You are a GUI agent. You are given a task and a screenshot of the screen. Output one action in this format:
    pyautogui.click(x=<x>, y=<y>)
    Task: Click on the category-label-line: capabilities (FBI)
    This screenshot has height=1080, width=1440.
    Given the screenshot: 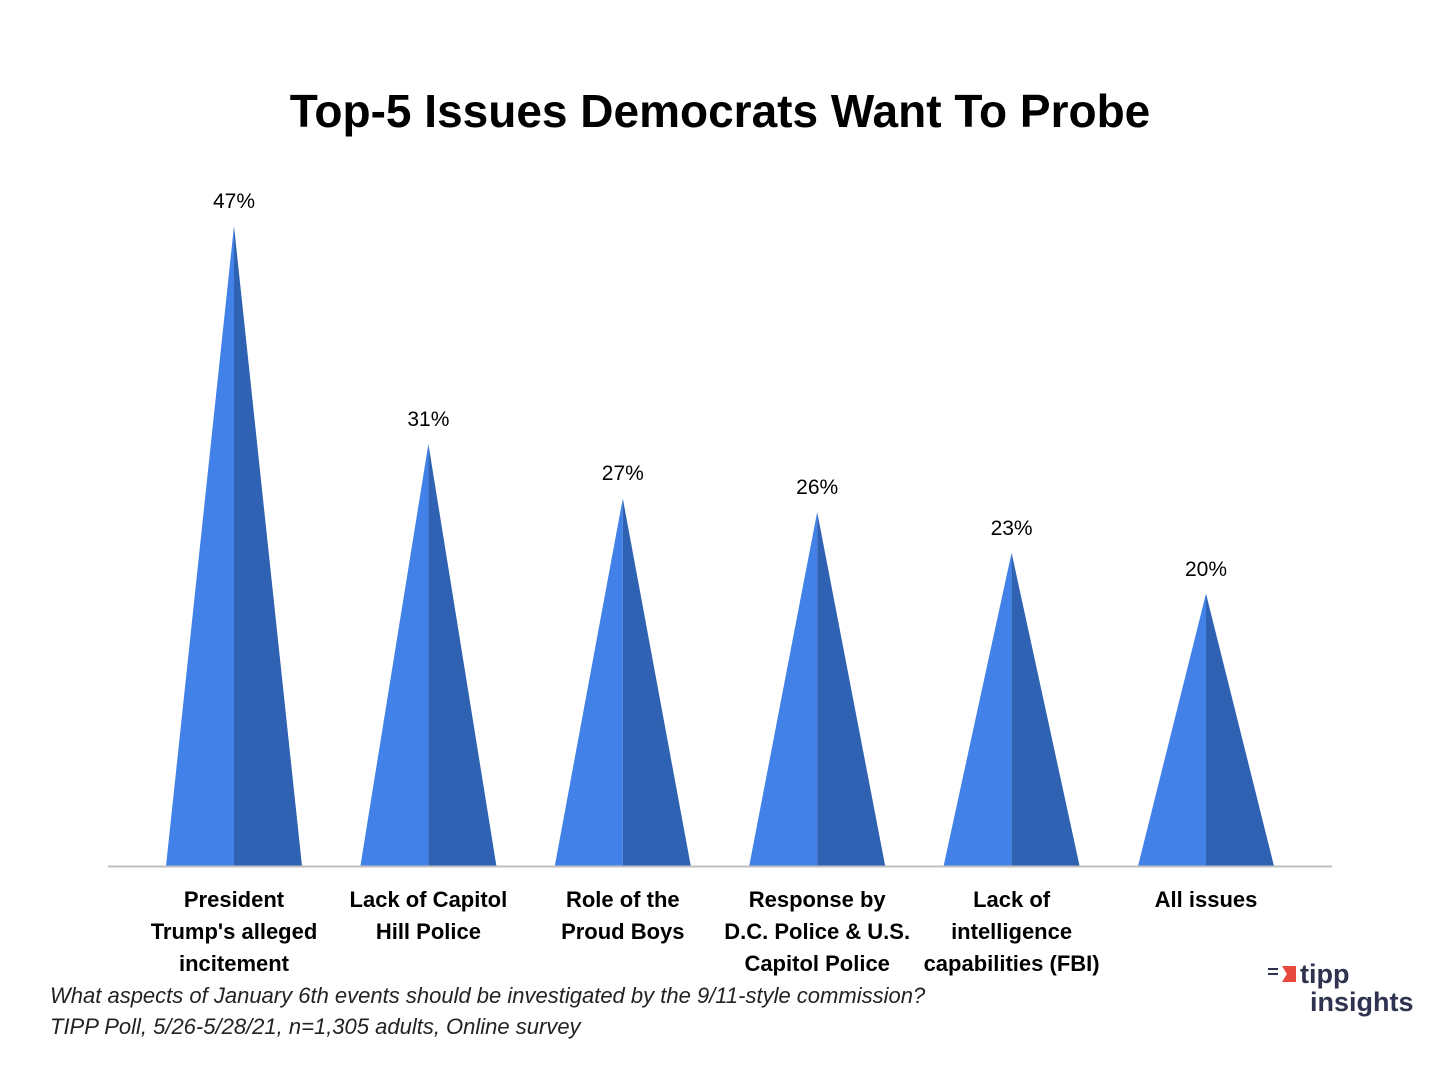 What is the action you would take?
    pyautogui.click(x=1011, y=963)
    